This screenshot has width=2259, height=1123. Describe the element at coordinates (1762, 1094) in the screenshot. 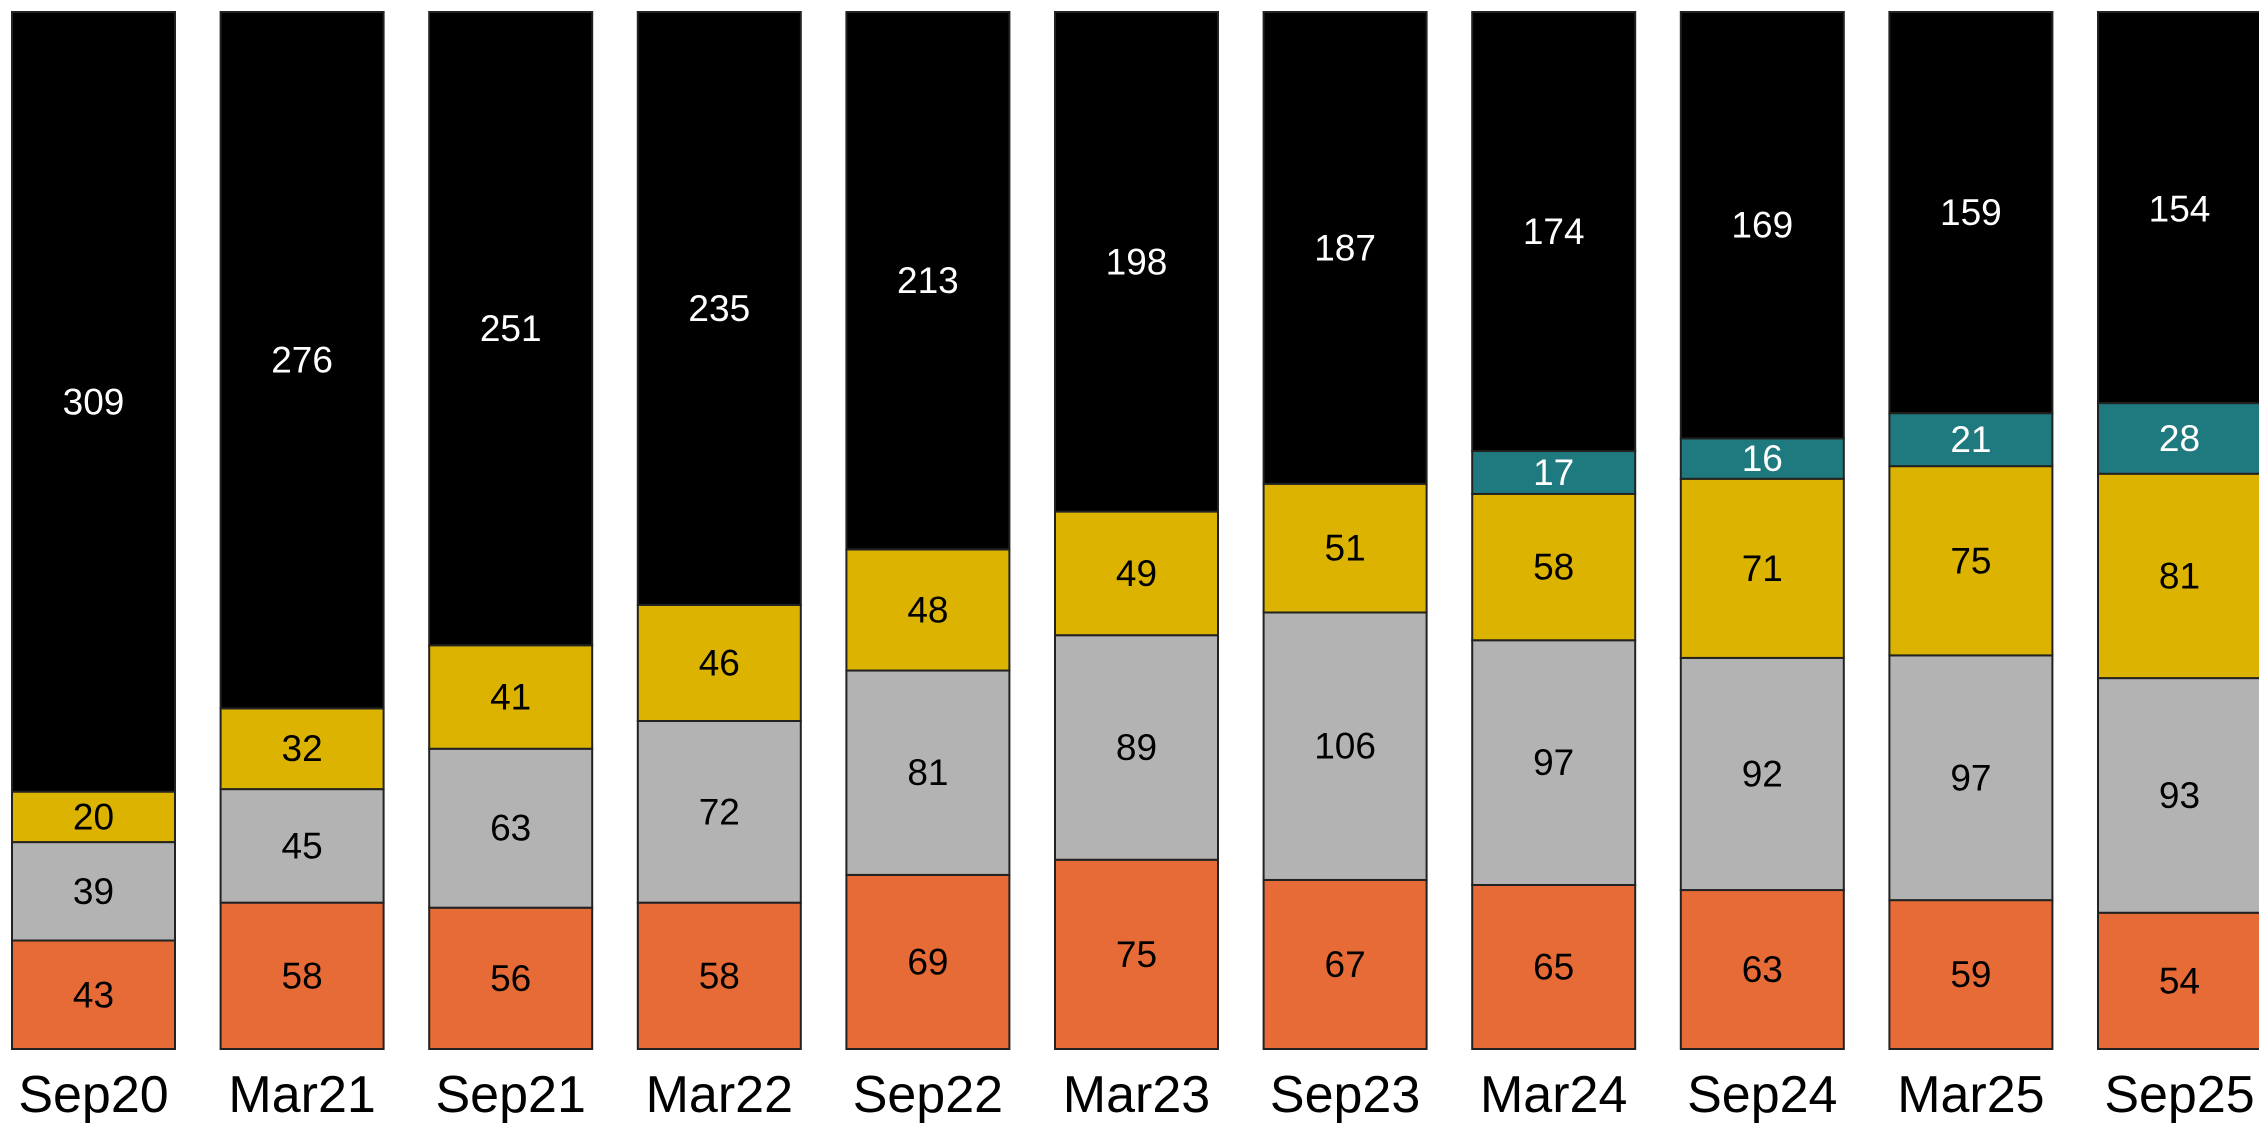

I see `x-tick-label: Sep24` at that location.